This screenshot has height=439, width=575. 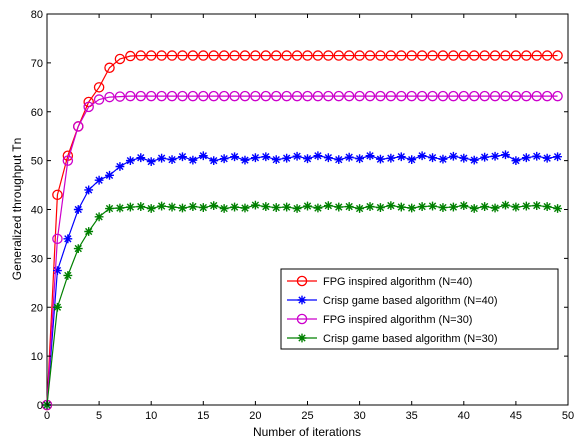 I want to click on y-tick-label: 20, so click(x=37, y=308).